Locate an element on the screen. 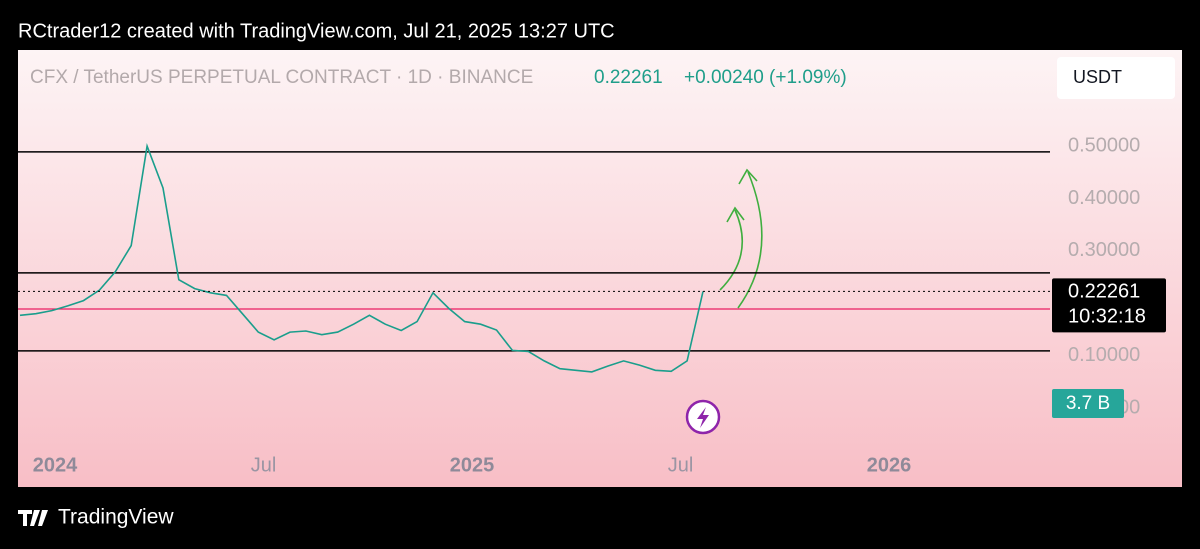  currency-label: USDT is located at coordinates (1097, 77).